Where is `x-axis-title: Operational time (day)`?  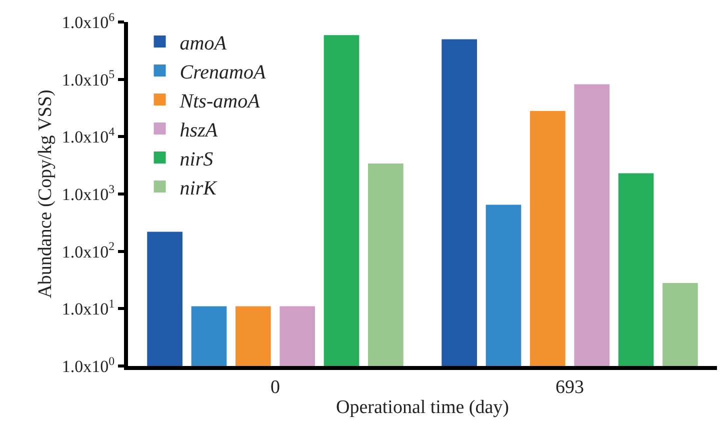
x-axis-title: Operational time (day) is located at coordinates (423, 407).